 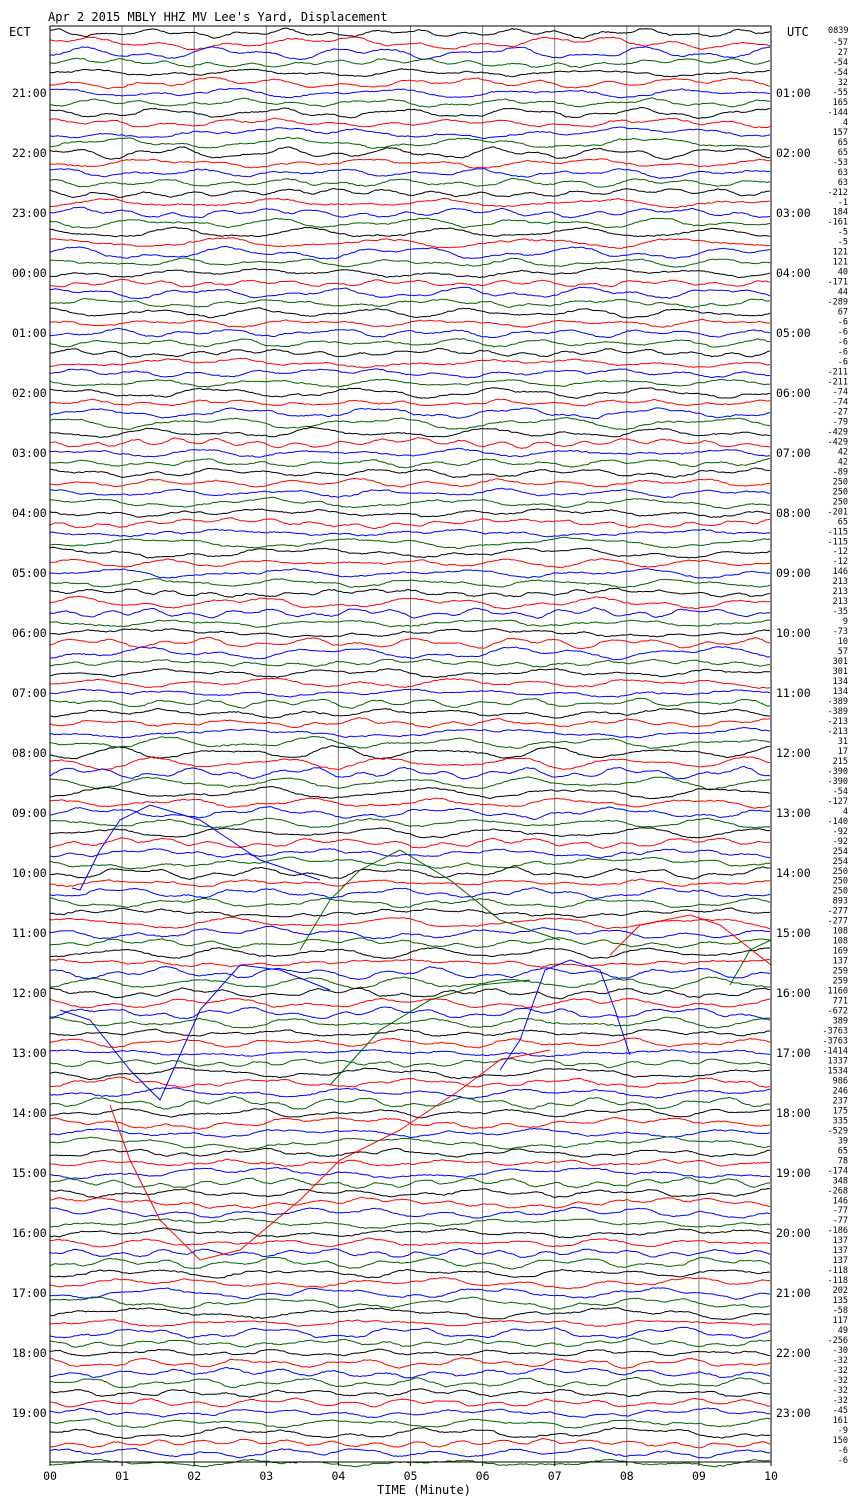 I want to click on trace-offset-label: -212, so click(x=838, y=193).